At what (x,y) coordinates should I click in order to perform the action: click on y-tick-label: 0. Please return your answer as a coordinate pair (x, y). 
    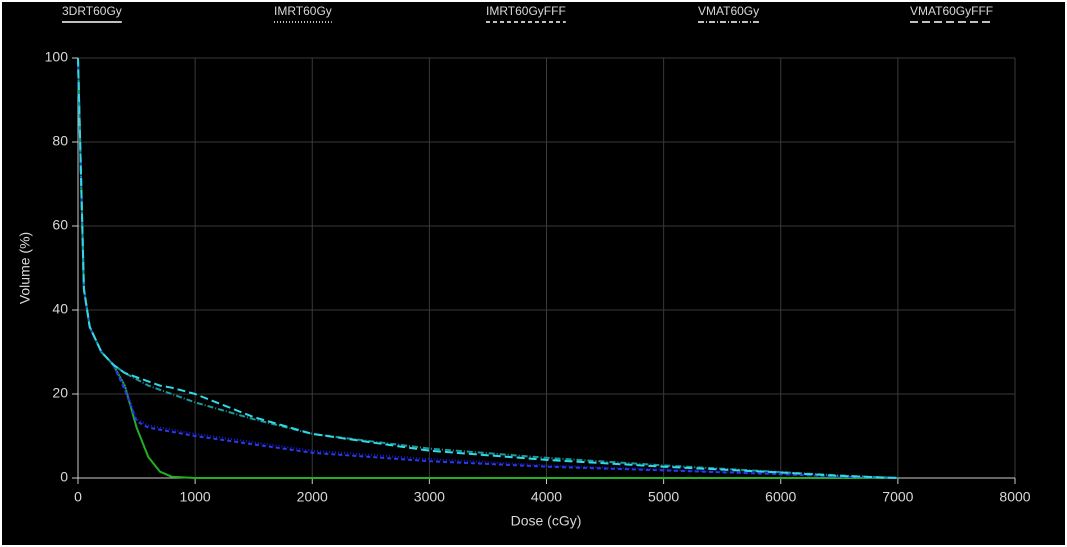
    Looking at the image, I should click on (64, 477).